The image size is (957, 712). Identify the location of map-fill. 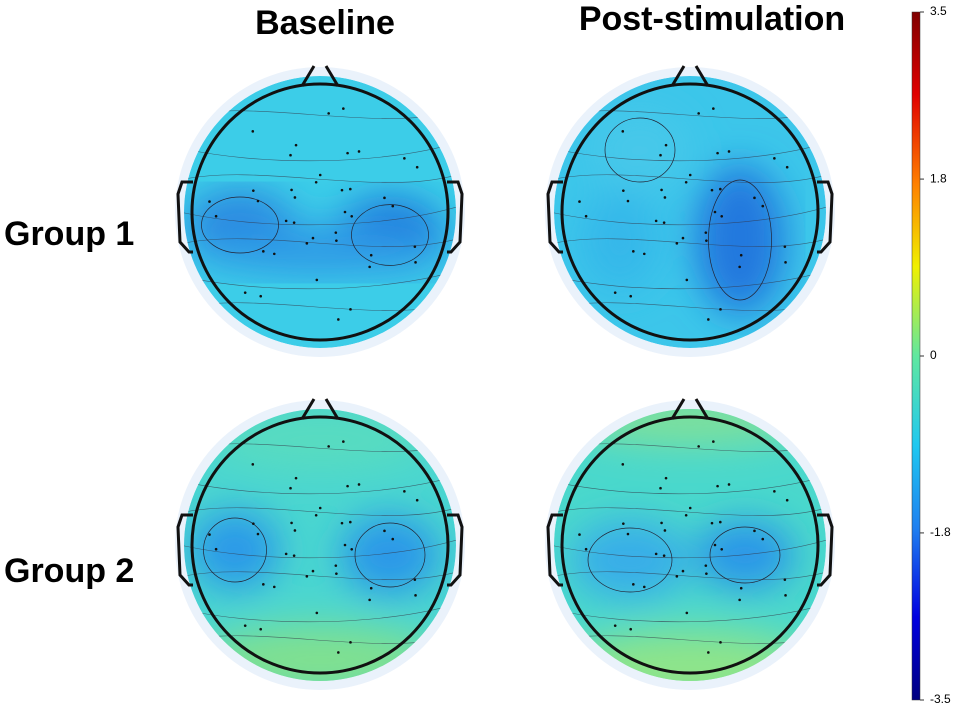
(690, 212).